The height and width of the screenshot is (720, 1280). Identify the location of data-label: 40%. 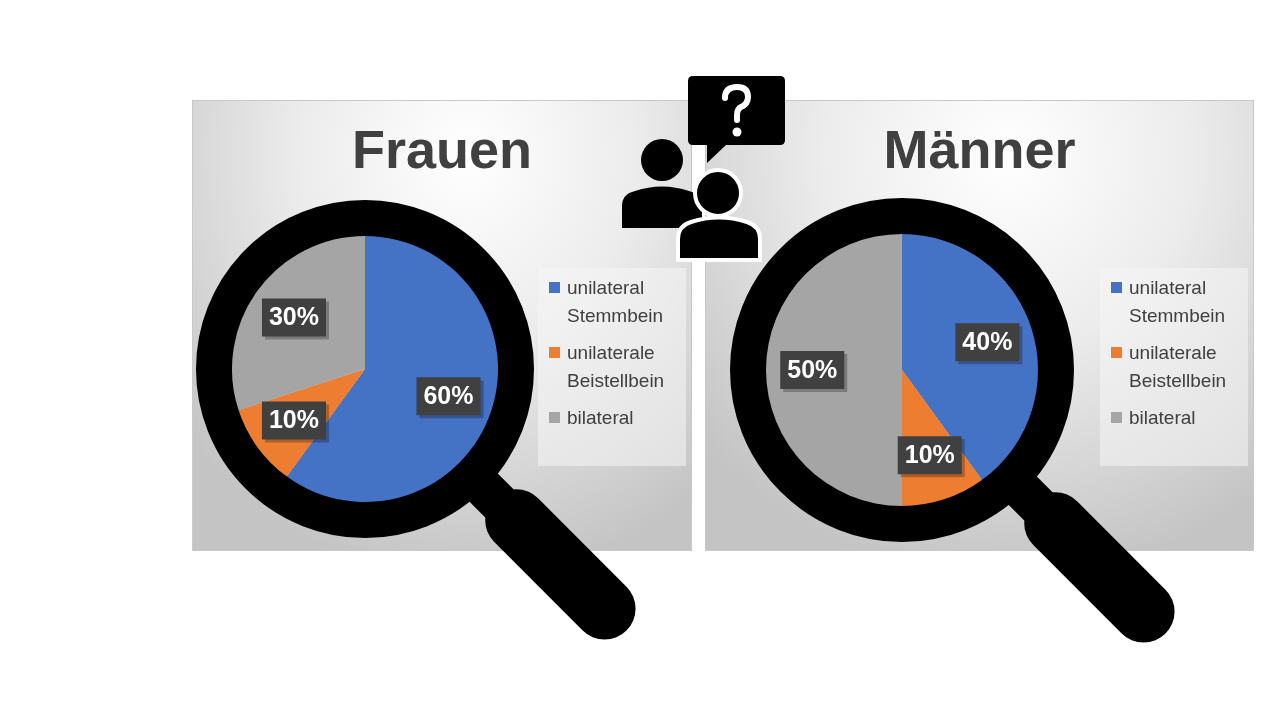
(987, 341).